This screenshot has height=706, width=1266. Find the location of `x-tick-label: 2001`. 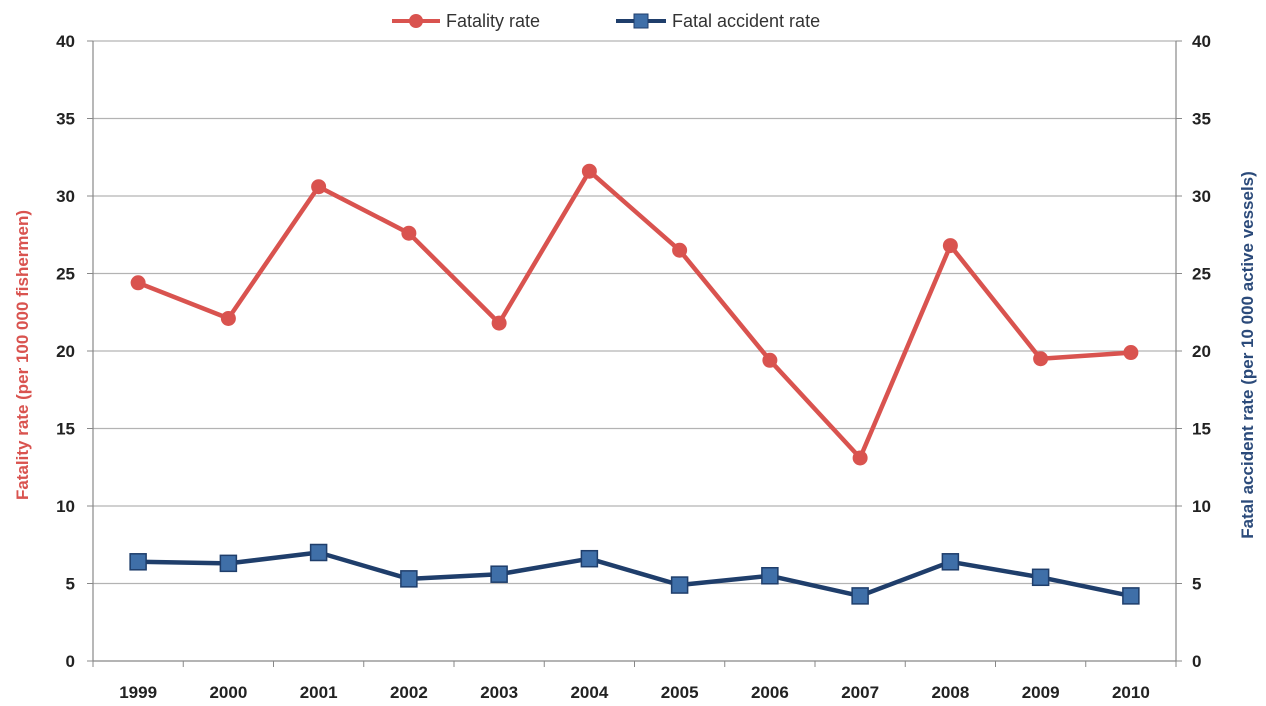

x-tick-label: 2001 is located at coordinates (319, 692).